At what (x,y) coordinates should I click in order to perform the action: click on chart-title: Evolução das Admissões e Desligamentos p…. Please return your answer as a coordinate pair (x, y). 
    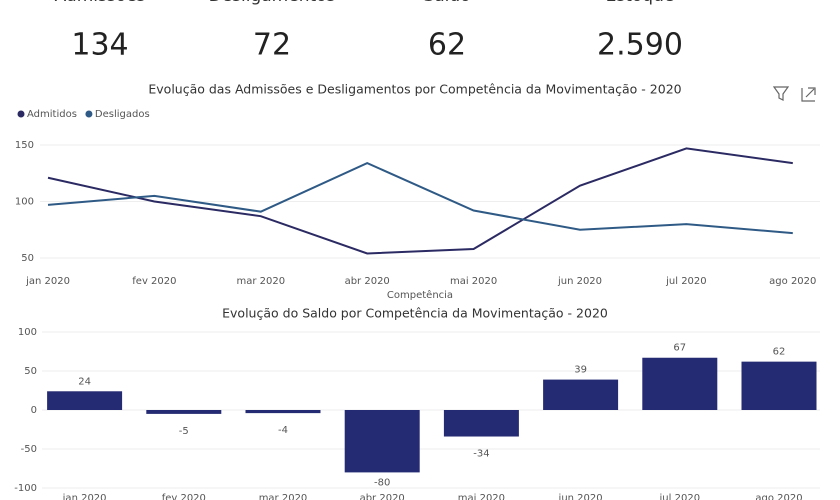
    Looking at the image, I should click on (414, 89).